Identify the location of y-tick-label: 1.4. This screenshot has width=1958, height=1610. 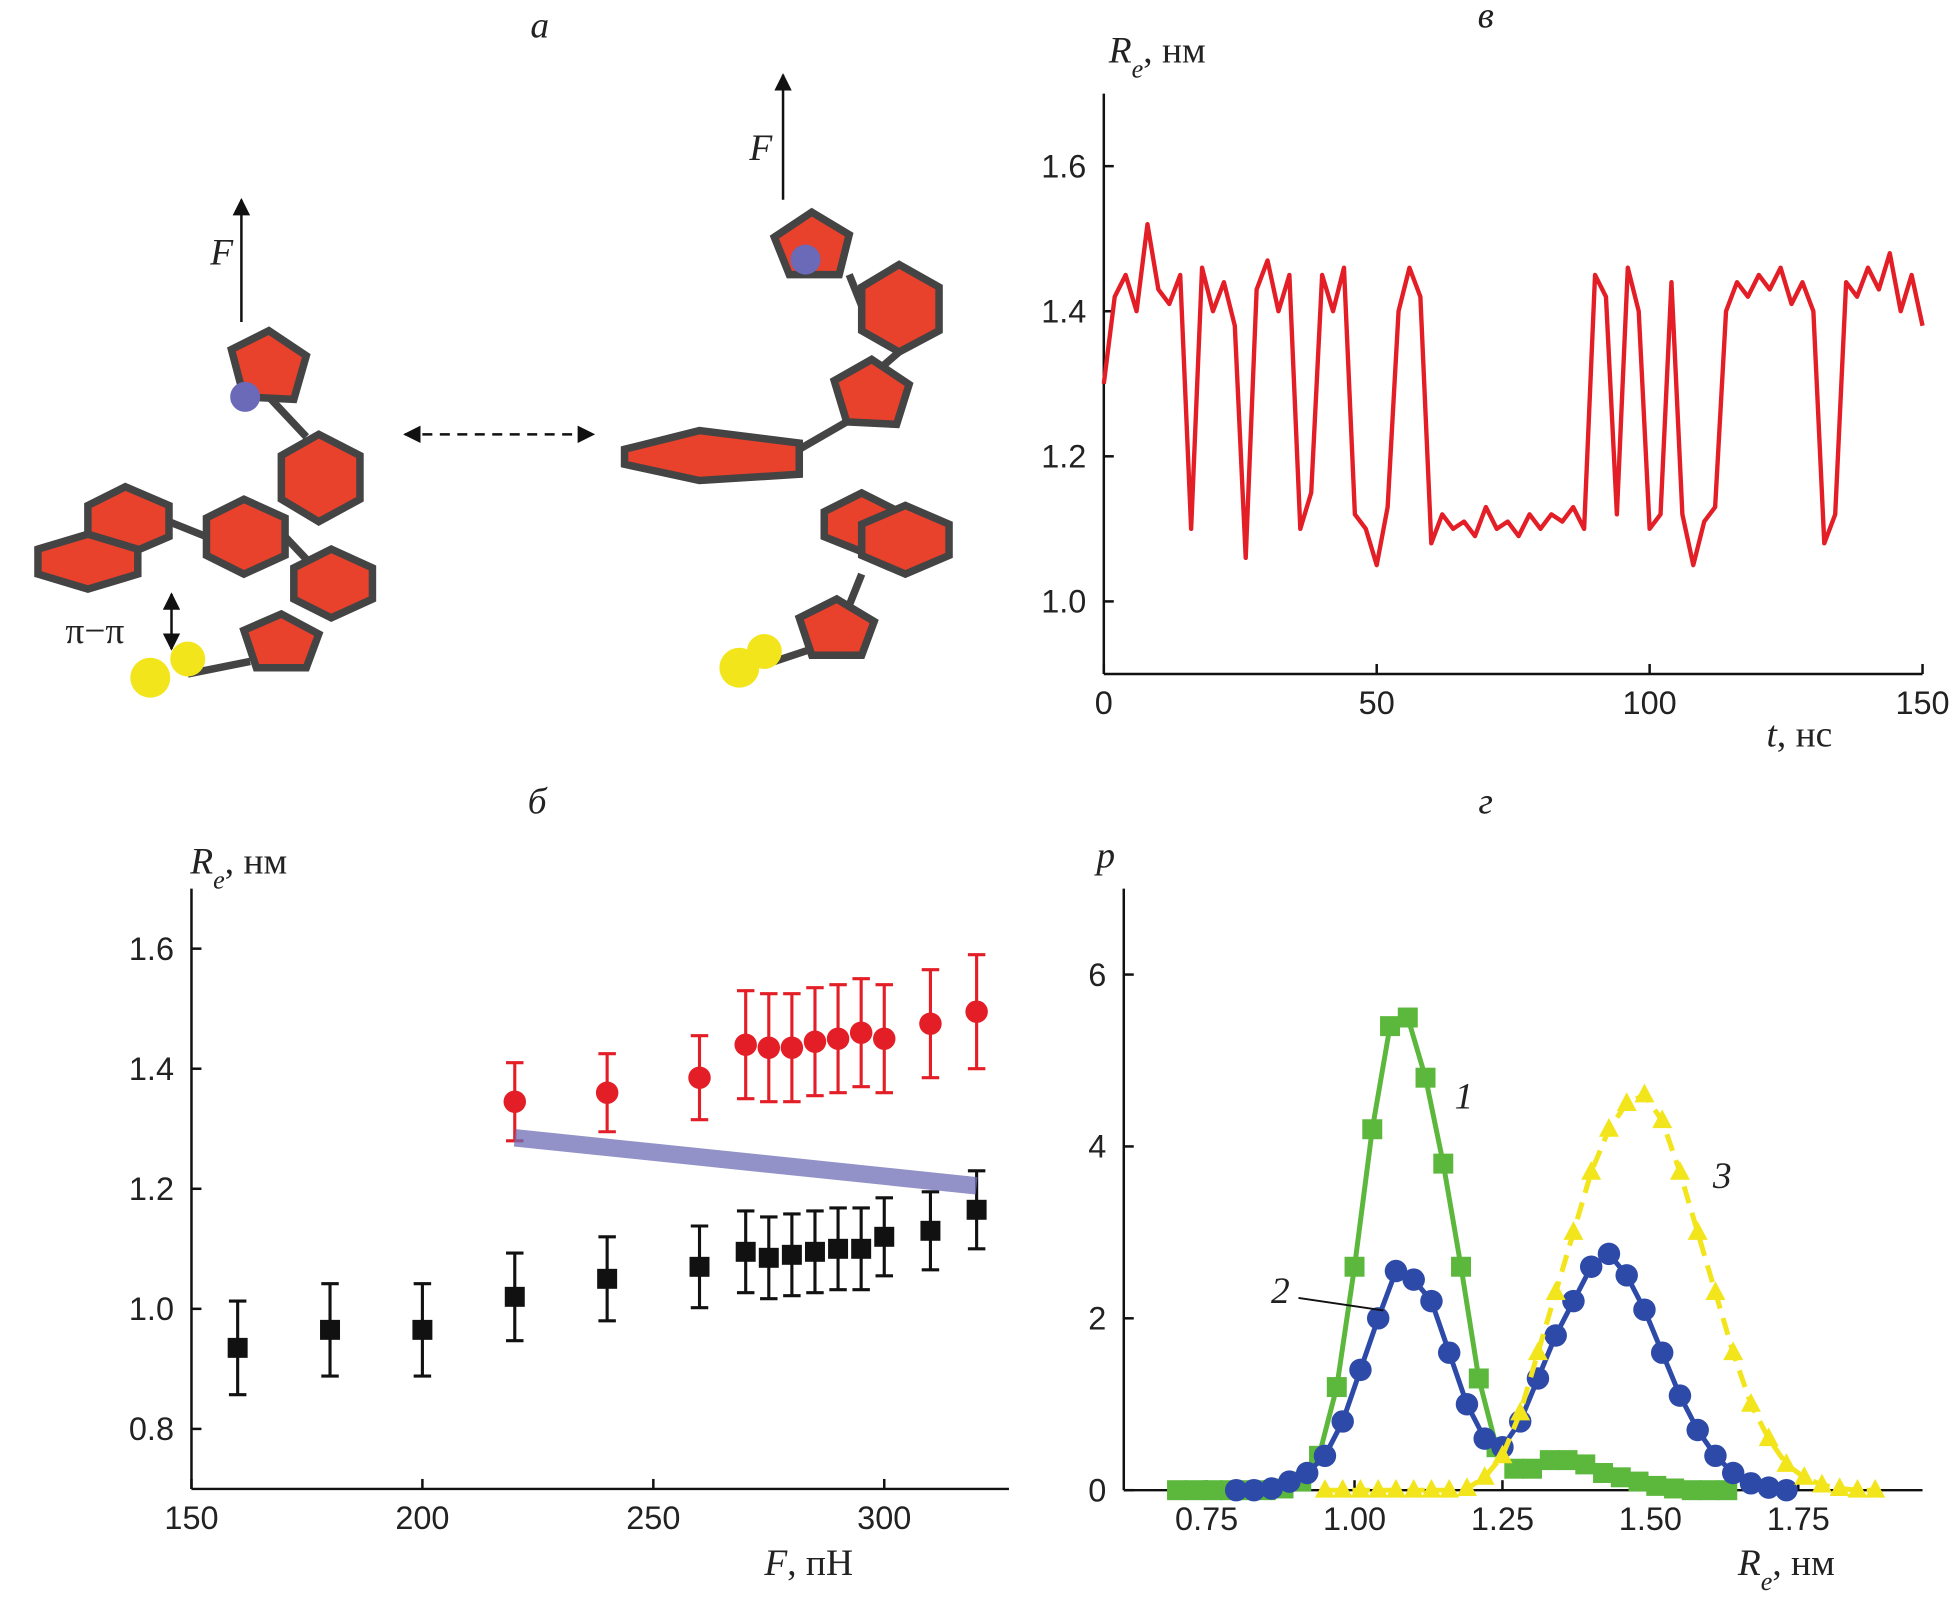
(151, 1069).